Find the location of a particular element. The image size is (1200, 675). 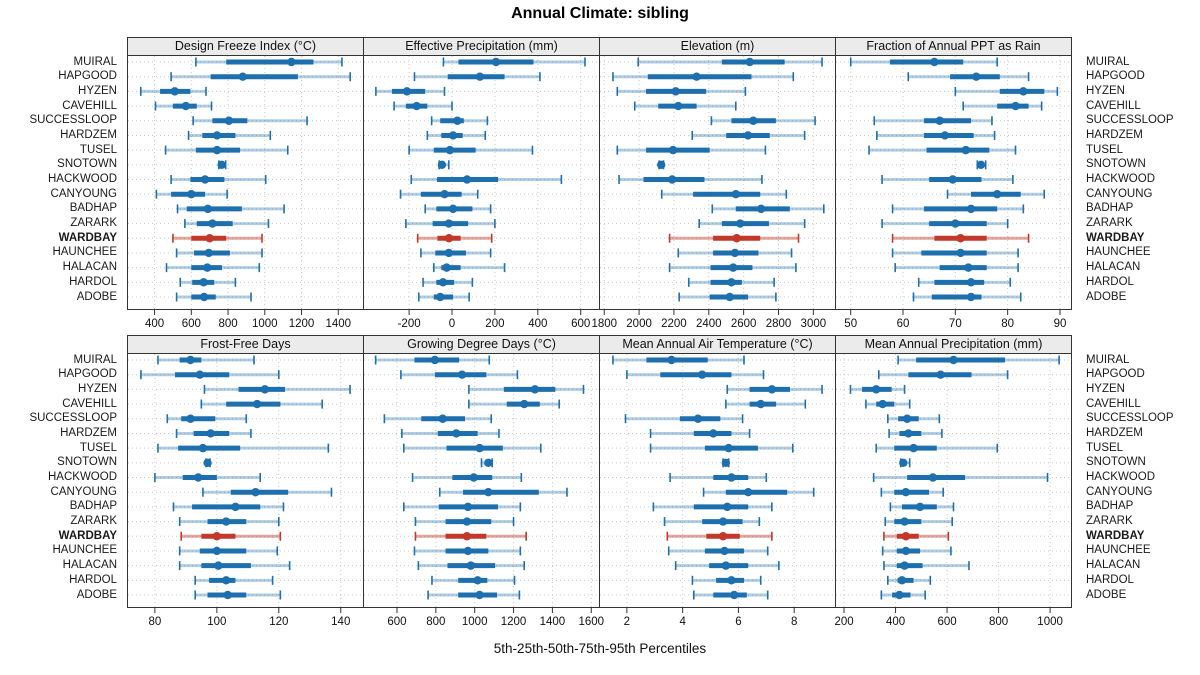

tick-label: 800 is located at coordinates (227, 324).